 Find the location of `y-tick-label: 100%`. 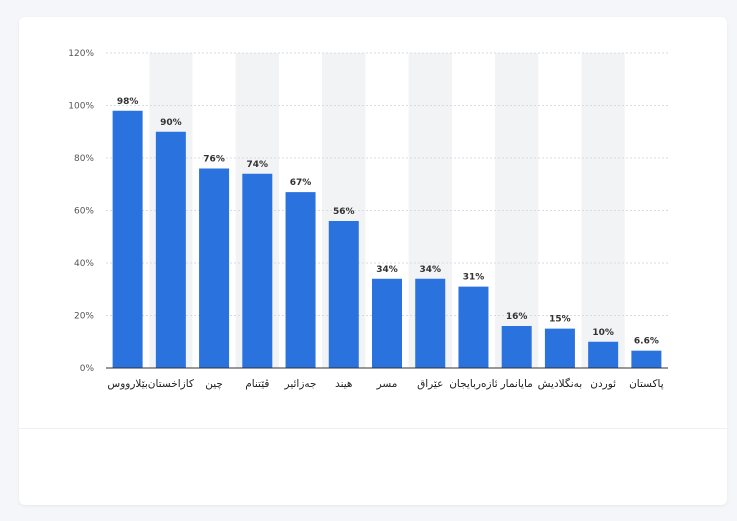

y-tick-label: 100% is located at coordinates (81, 107).